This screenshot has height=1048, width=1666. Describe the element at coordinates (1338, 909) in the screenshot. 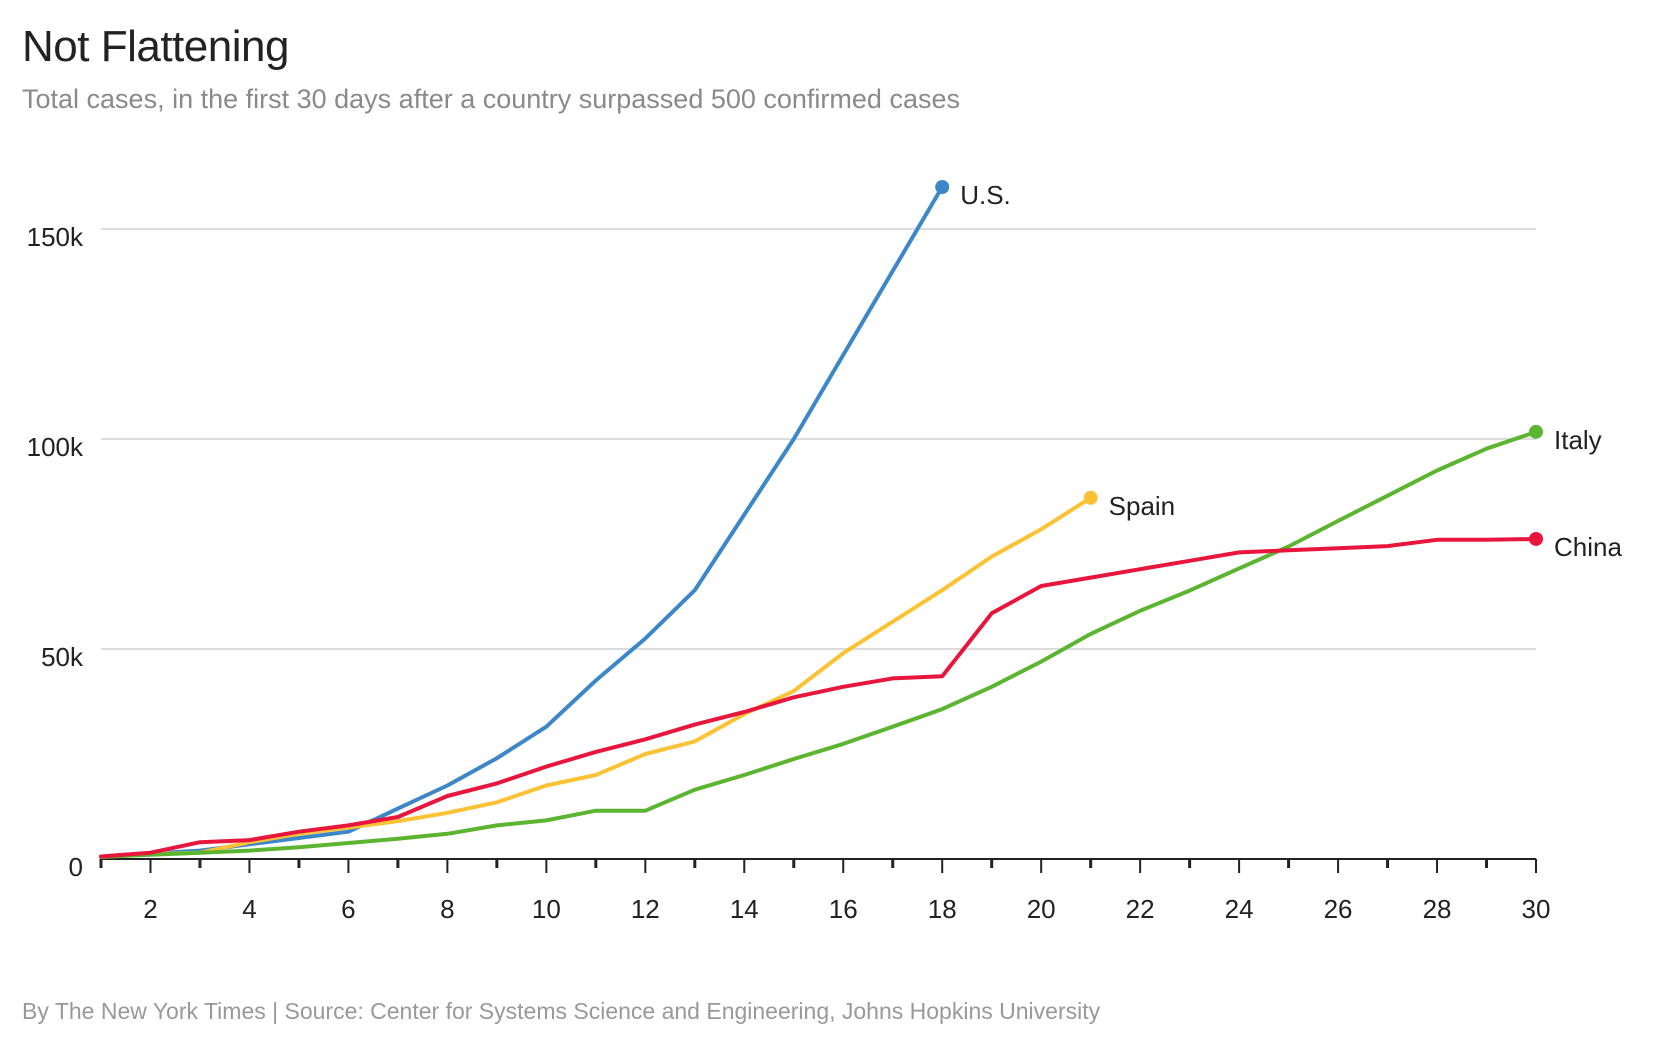

I see `x-tick-label: 26` at that location.